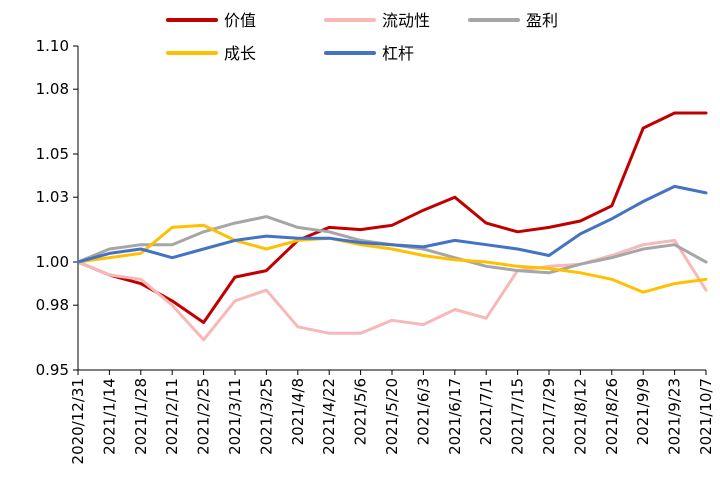 This screenshot has height=489, width=720. I want to click on x-tick-label: 2021/9/9, so click(643, 411).